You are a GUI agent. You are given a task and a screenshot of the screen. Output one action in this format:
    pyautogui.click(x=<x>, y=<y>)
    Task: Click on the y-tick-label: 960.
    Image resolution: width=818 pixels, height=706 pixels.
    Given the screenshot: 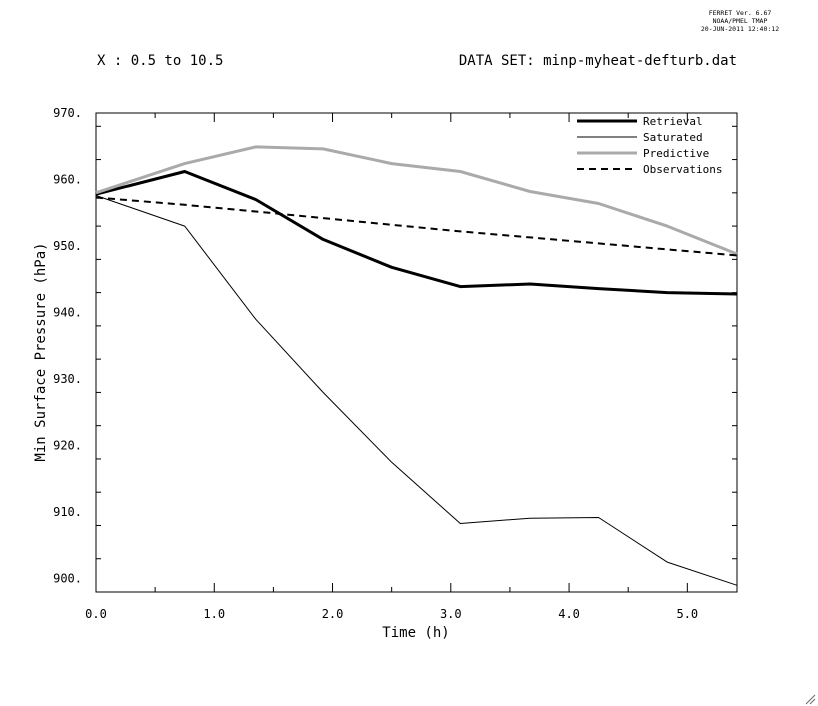 What is the action you would take?
    pyautogui.click(x=67, y=180)
    